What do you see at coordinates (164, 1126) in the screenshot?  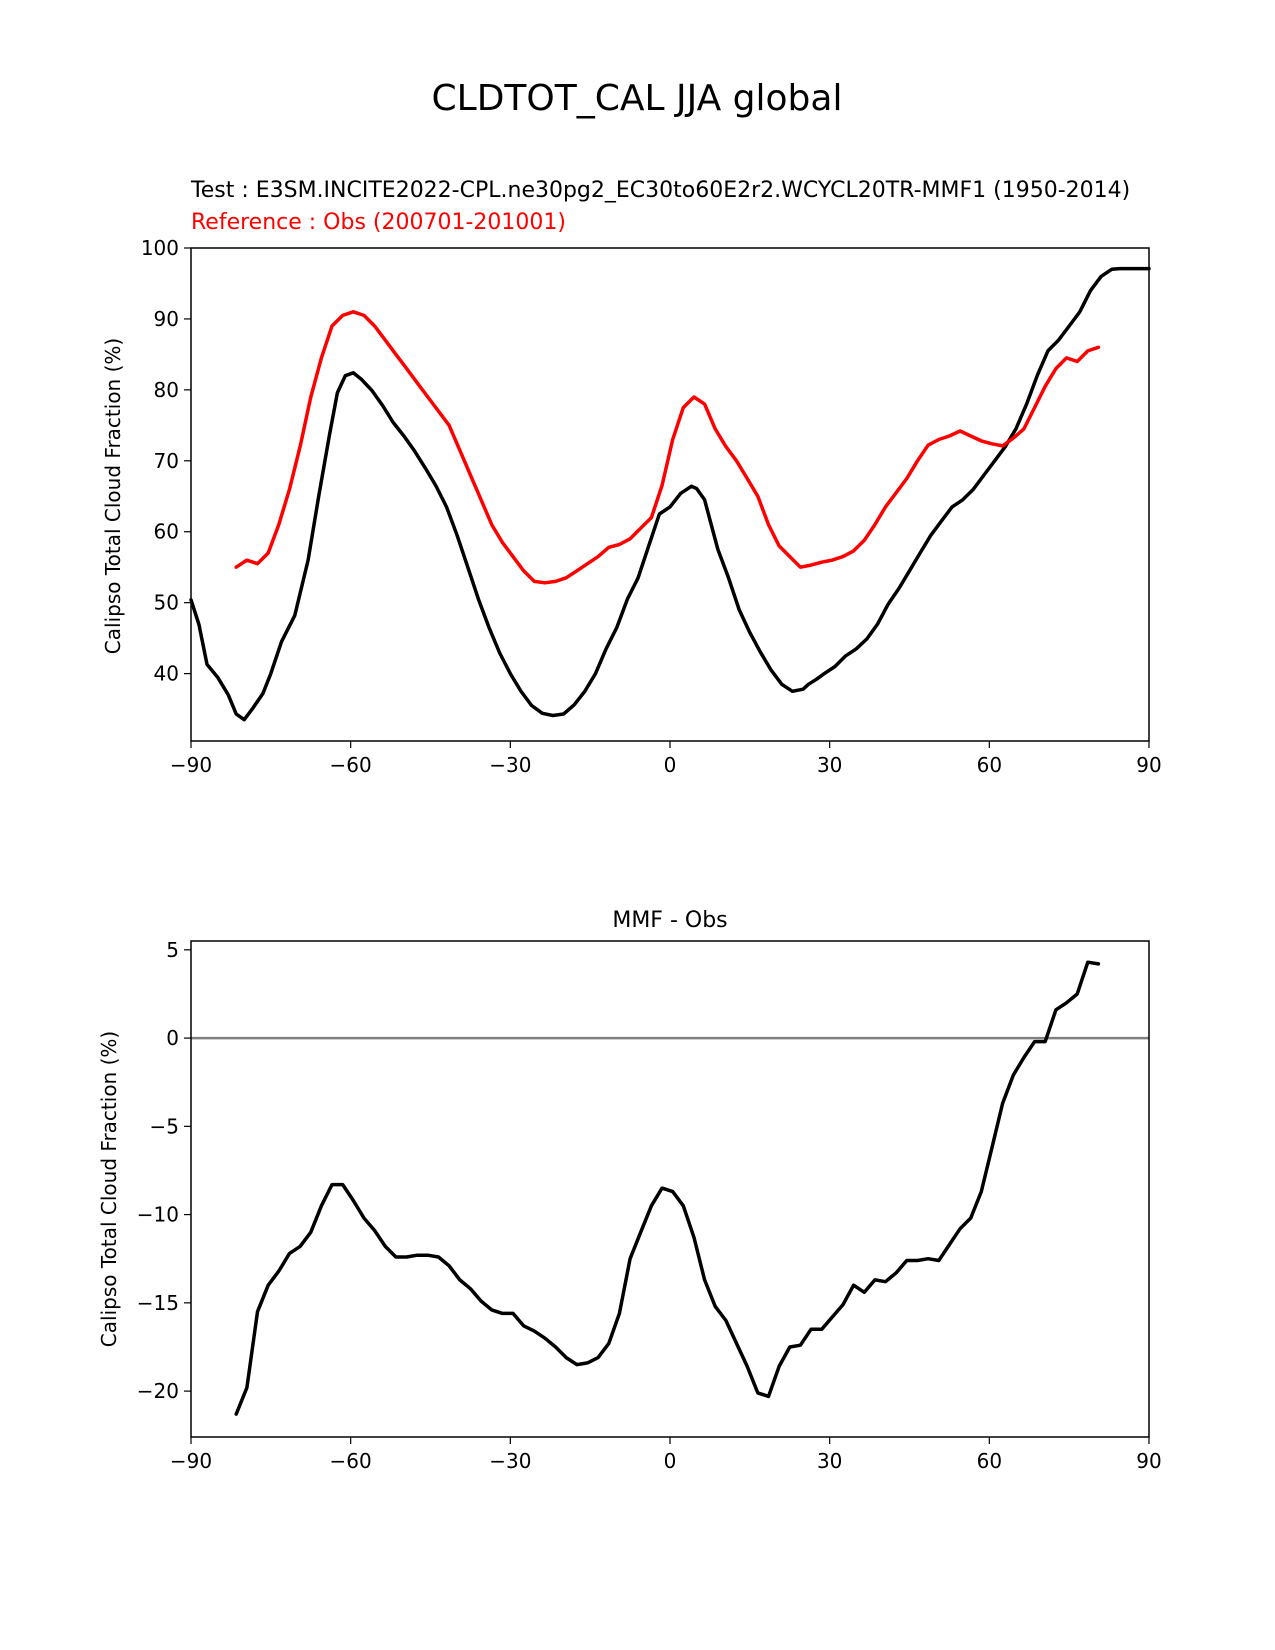 I see `y-tick-label: −5` at bounding box center [164, 1126].